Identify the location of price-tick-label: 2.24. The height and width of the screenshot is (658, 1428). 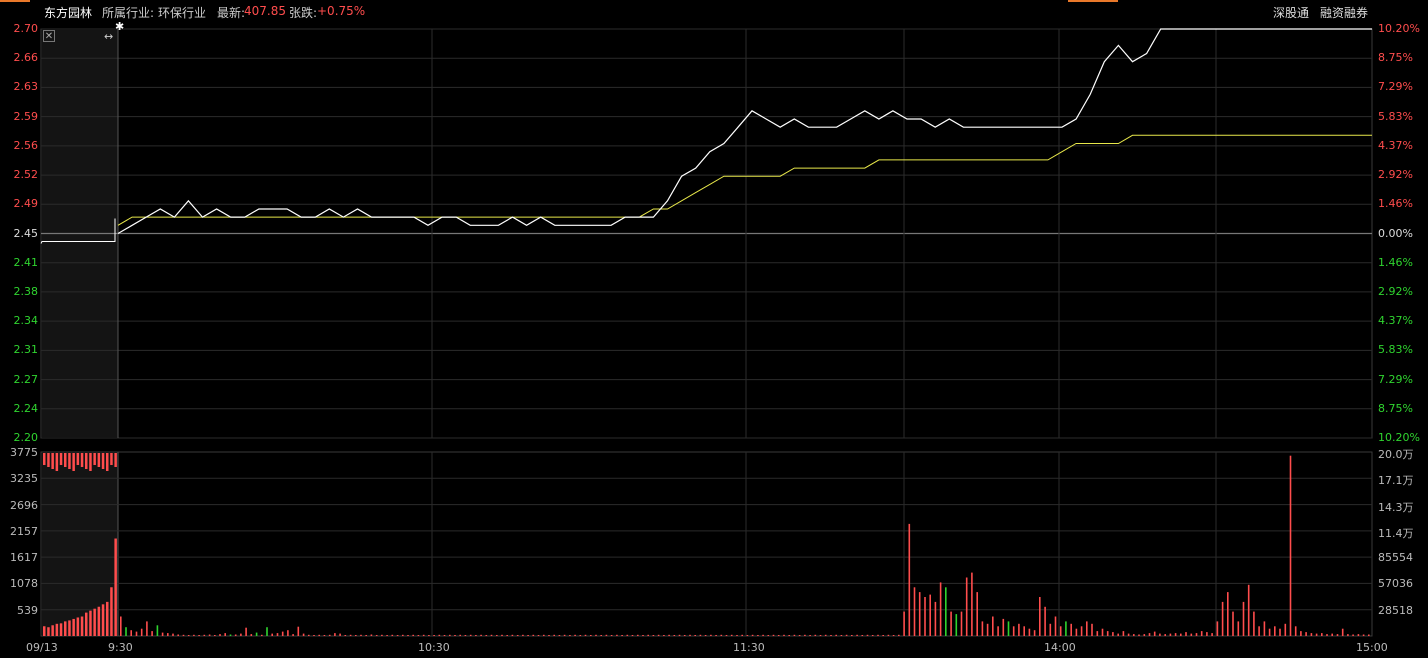
(26, 408).